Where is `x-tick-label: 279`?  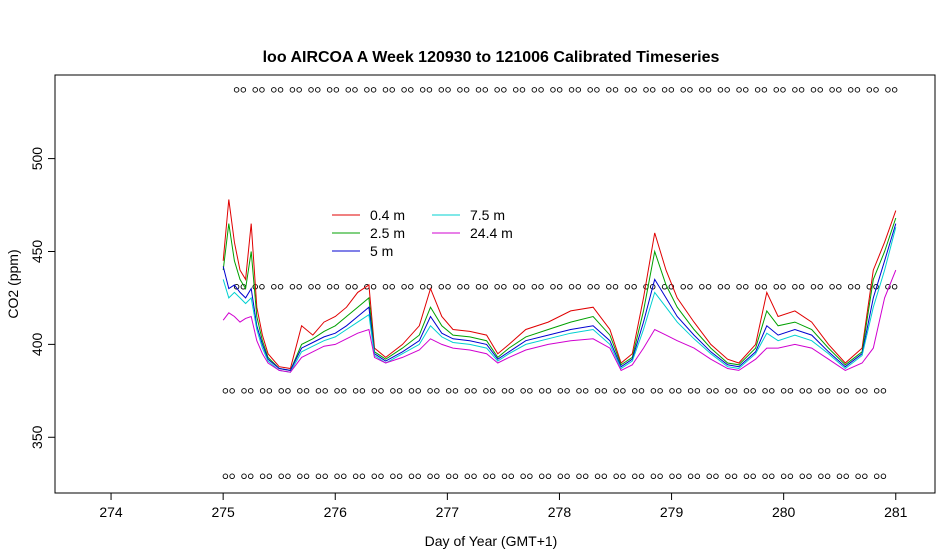 x-tick-label: 279 is located at coordinates (672, 512).